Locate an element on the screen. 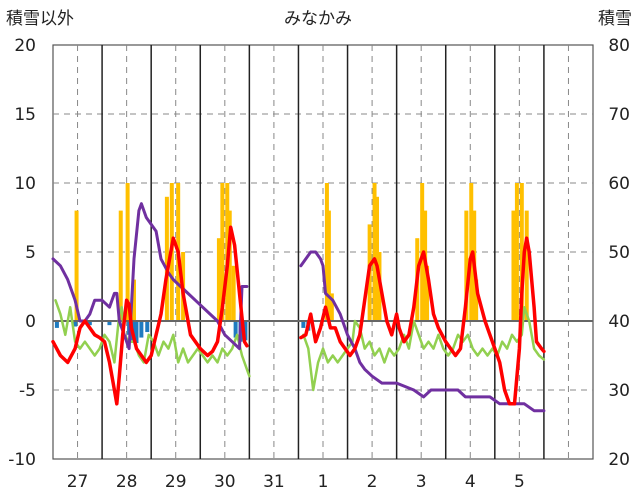 The height and width of the screenshot is (501, 636). day-label: 29 is located at coordinates (176, 482).